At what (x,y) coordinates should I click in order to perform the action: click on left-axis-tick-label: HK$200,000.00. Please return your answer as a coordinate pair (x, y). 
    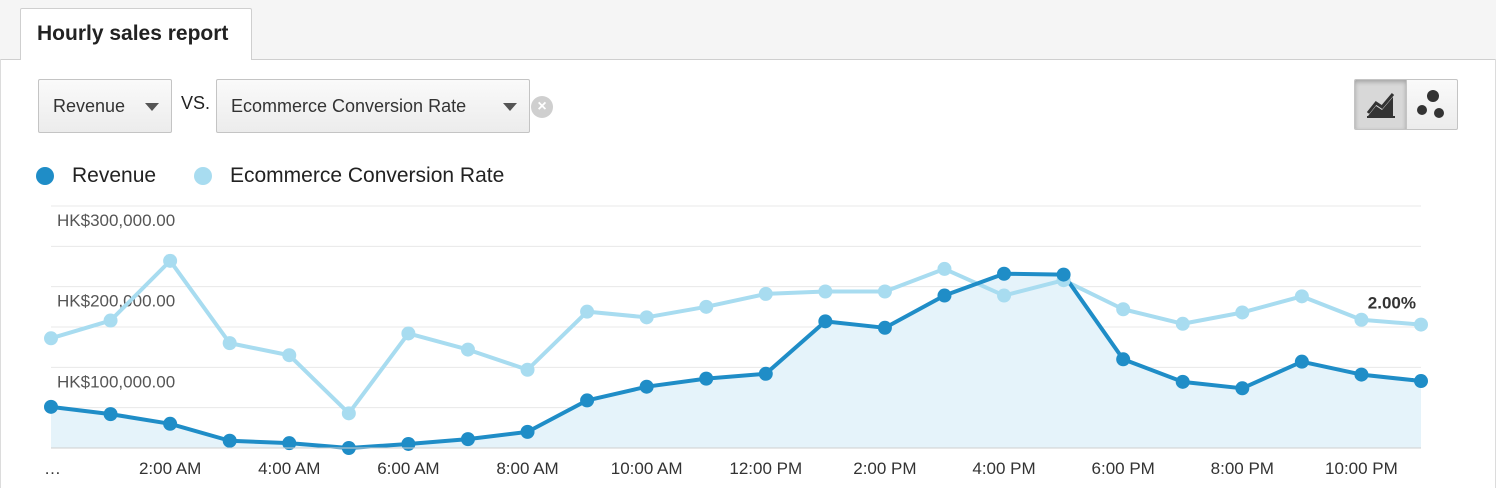
    Looking at the image, I should click on (116, 301).